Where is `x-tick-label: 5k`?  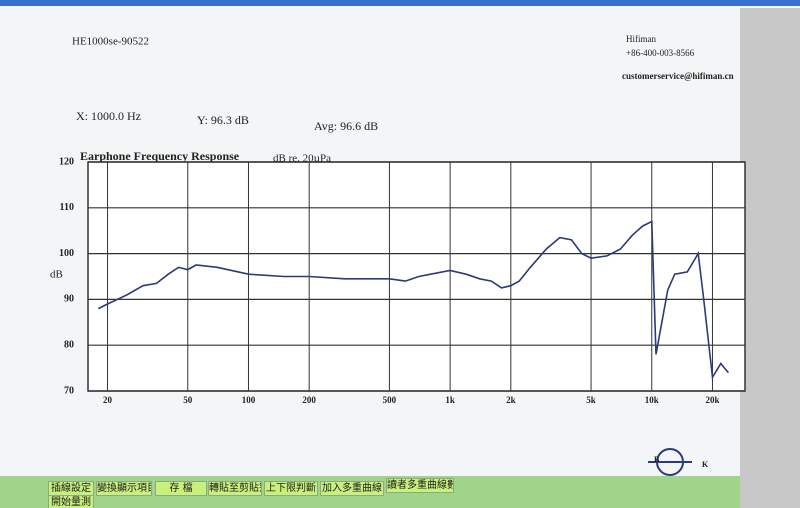 x-tick-label: 5k is located at coordinates (591, 400).